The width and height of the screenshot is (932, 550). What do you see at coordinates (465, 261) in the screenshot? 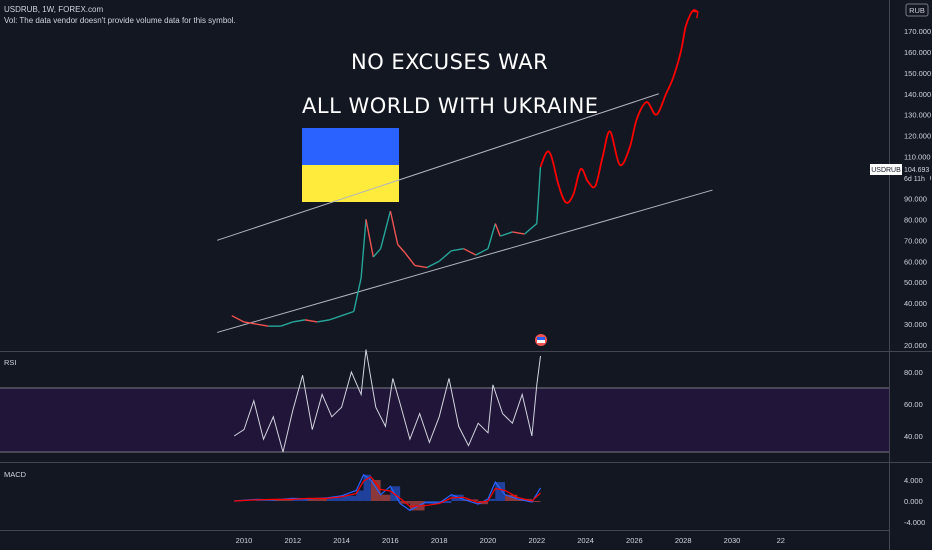
I see `channel-lower-line` at bounding box center [465, 261].